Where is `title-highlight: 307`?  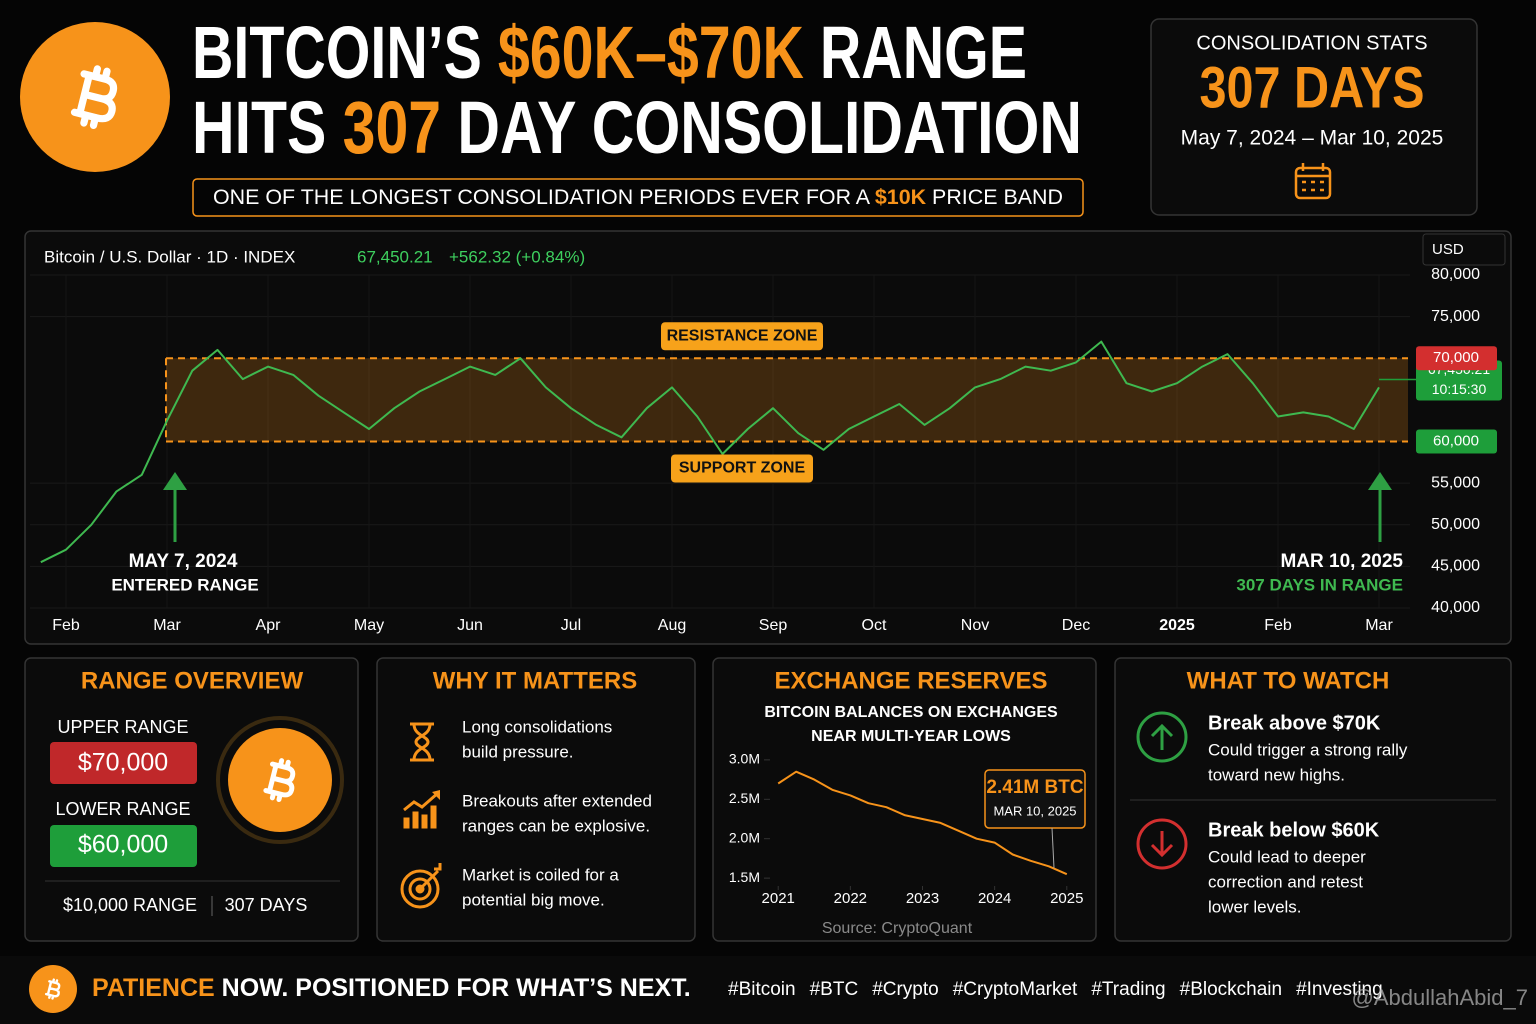
title-highlight: 307 is located at coordinates (392, 127).